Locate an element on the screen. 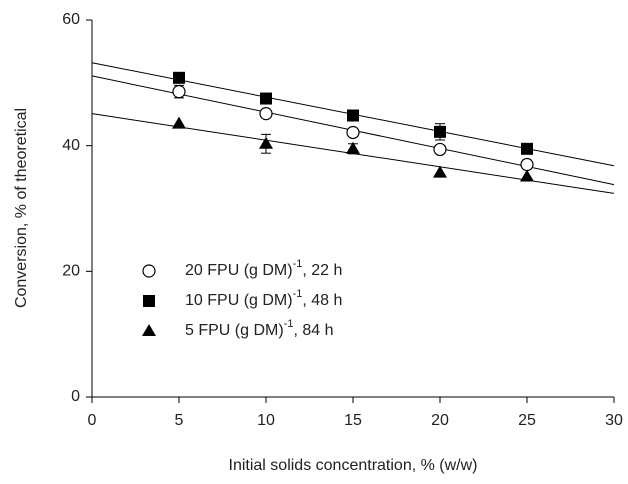 This screenshot has width=628, height=484. legend-label: 10 FPU (g DM)-1, 48 h is located at coordinates (263, 298).